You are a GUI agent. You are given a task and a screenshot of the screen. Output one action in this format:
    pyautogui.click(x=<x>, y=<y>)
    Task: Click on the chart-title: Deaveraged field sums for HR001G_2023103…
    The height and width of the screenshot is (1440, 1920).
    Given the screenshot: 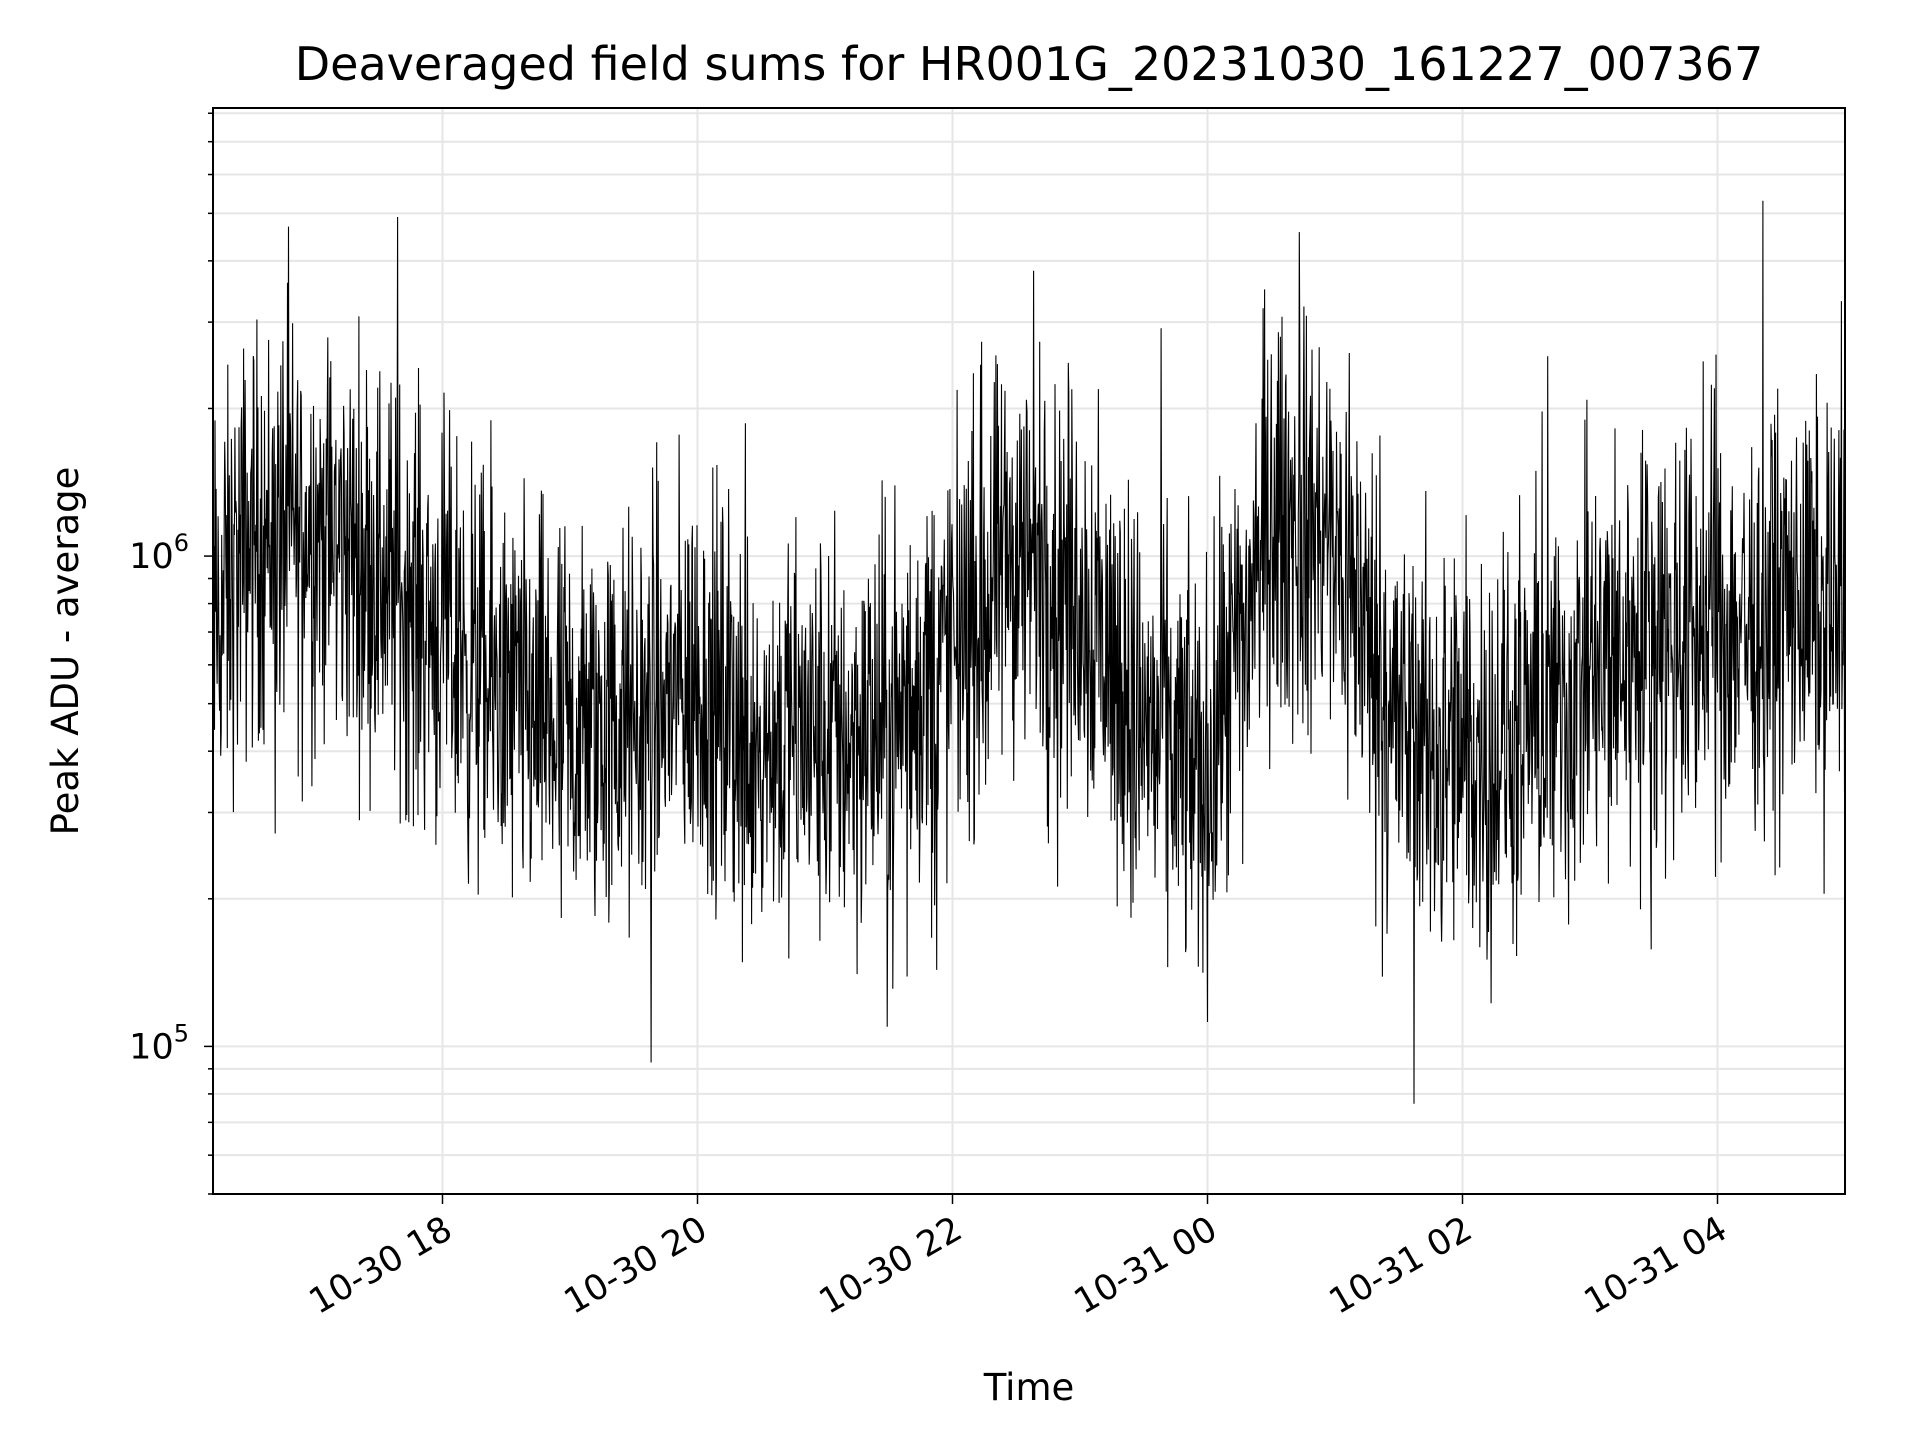 What is the action you would take?
    pyautogui.click(x=1029, y=64)
    